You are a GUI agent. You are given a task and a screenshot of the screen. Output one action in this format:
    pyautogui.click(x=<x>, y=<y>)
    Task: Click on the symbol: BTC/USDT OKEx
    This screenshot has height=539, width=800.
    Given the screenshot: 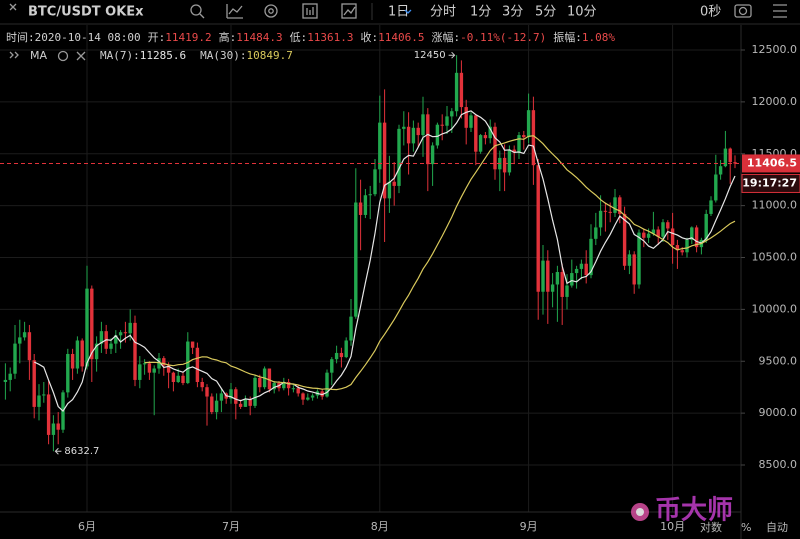 What is the action you would take?
    pyautogui.click(x=86, y=12)
    